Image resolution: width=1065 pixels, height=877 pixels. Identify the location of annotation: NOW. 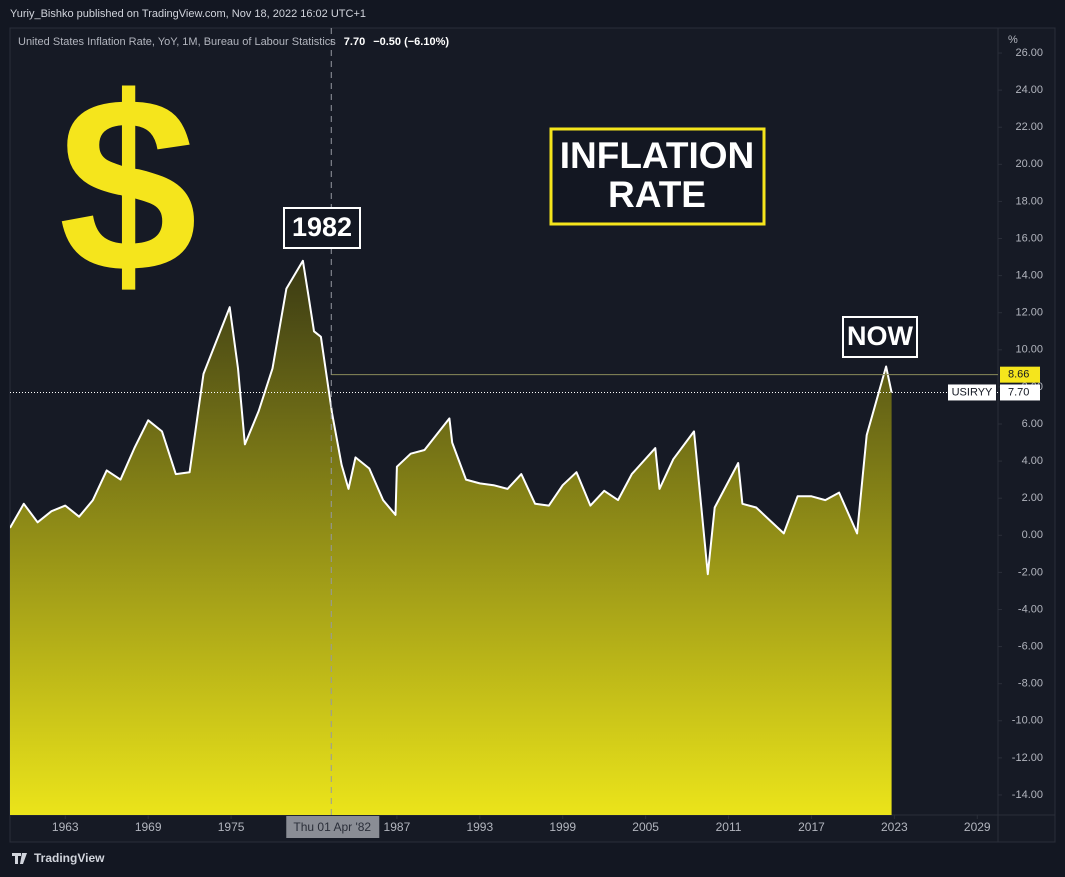
(880, 336).